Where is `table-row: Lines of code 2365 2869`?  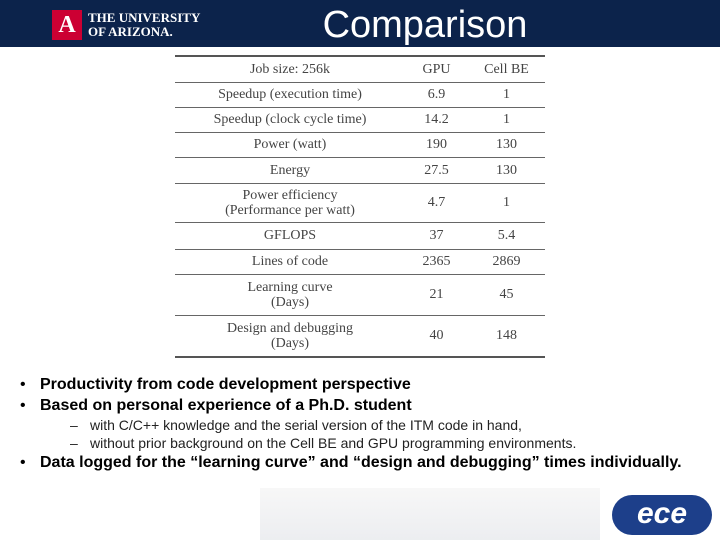 table-row: Lines of code 2365 2869 is located at coordinates (360, 261).